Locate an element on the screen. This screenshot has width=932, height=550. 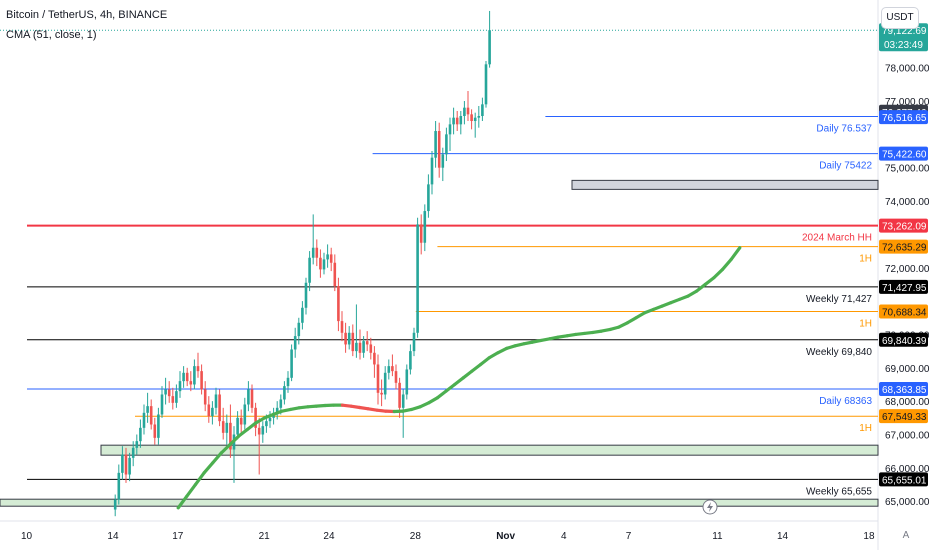
price-badge-value: 72,635.29 is located at coordinates (904, 248).